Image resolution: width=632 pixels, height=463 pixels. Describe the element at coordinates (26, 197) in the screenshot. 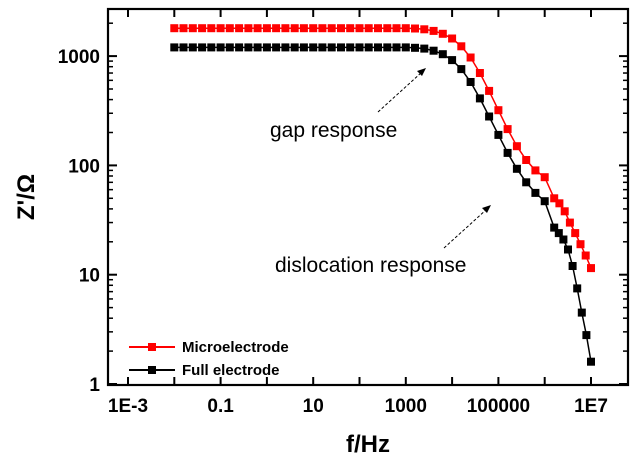

I see `y-axis-label: Z'/Ω` at that location.